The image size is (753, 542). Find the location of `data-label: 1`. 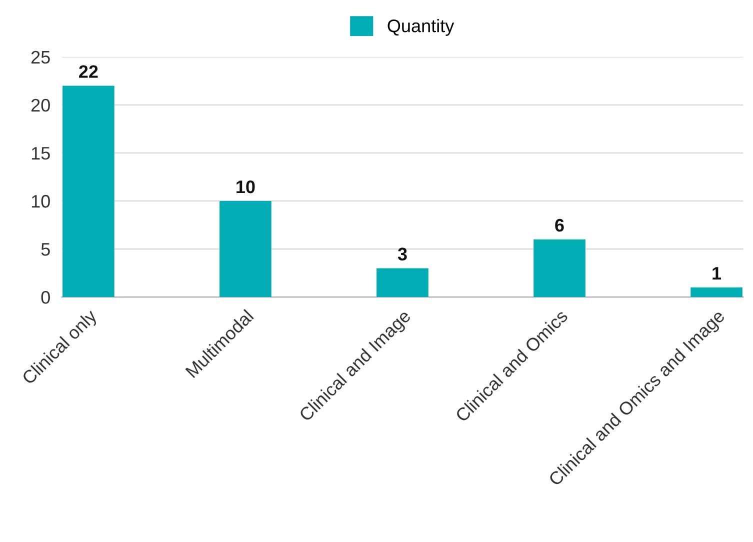

data-label: 1 is located at coordinates (717, 273).